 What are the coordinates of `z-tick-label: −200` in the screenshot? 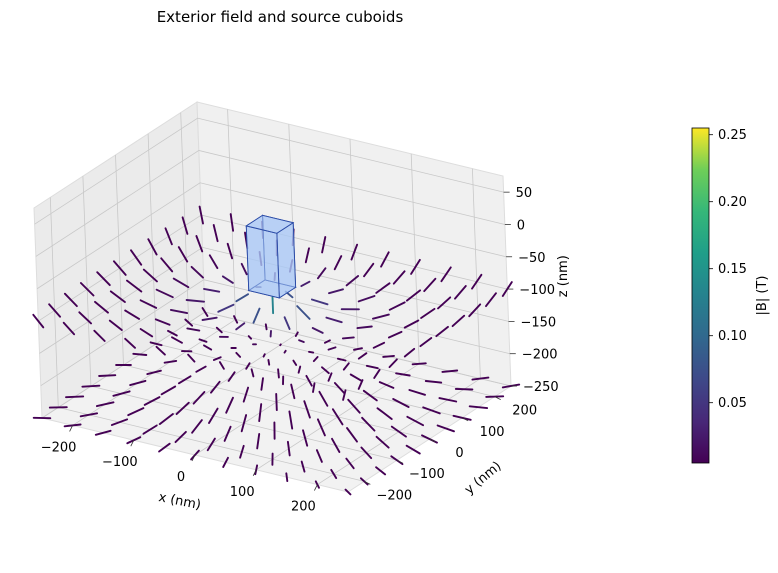 It's located at (540, 355).